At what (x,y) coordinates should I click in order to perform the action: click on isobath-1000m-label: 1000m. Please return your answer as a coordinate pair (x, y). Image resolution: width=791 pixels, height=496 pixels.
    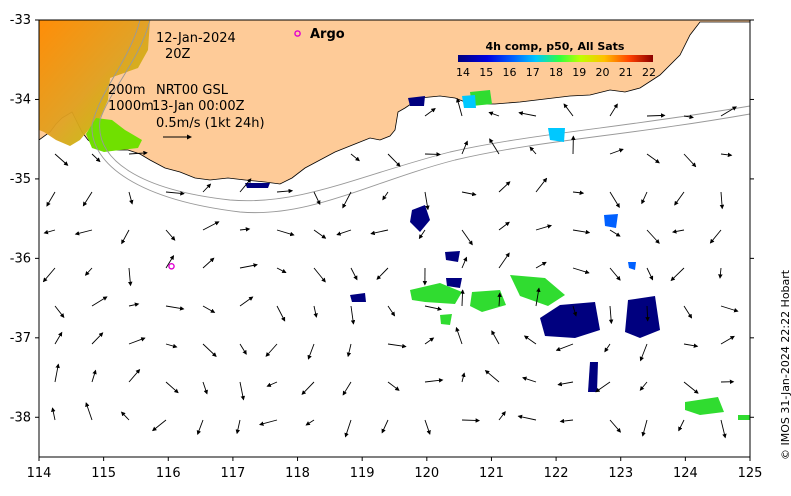
    Looking at the image, I should click on (131, 106).